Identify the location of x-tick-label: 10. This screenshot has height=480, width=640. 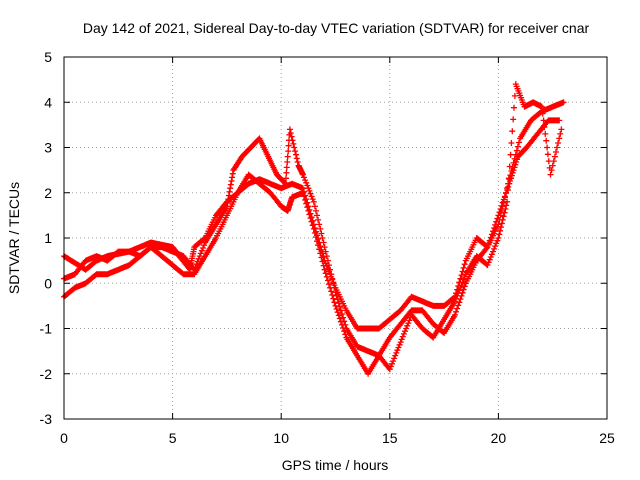
(281, 438).